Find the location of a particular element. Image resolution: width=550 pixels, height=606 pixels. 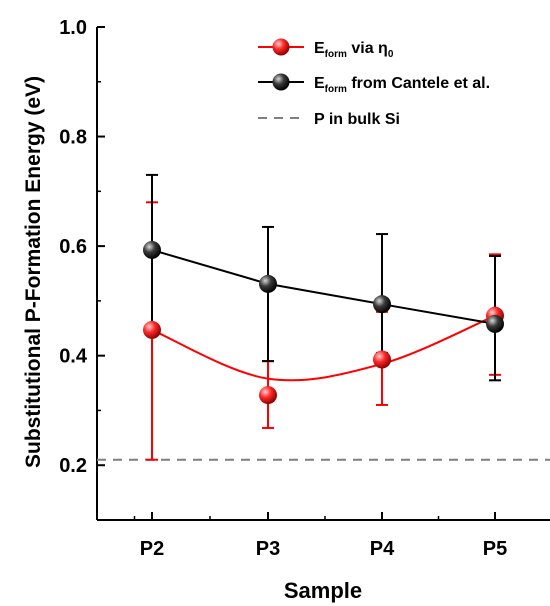

y-tick-label: 0.8 is located at coordinates (73, 138).